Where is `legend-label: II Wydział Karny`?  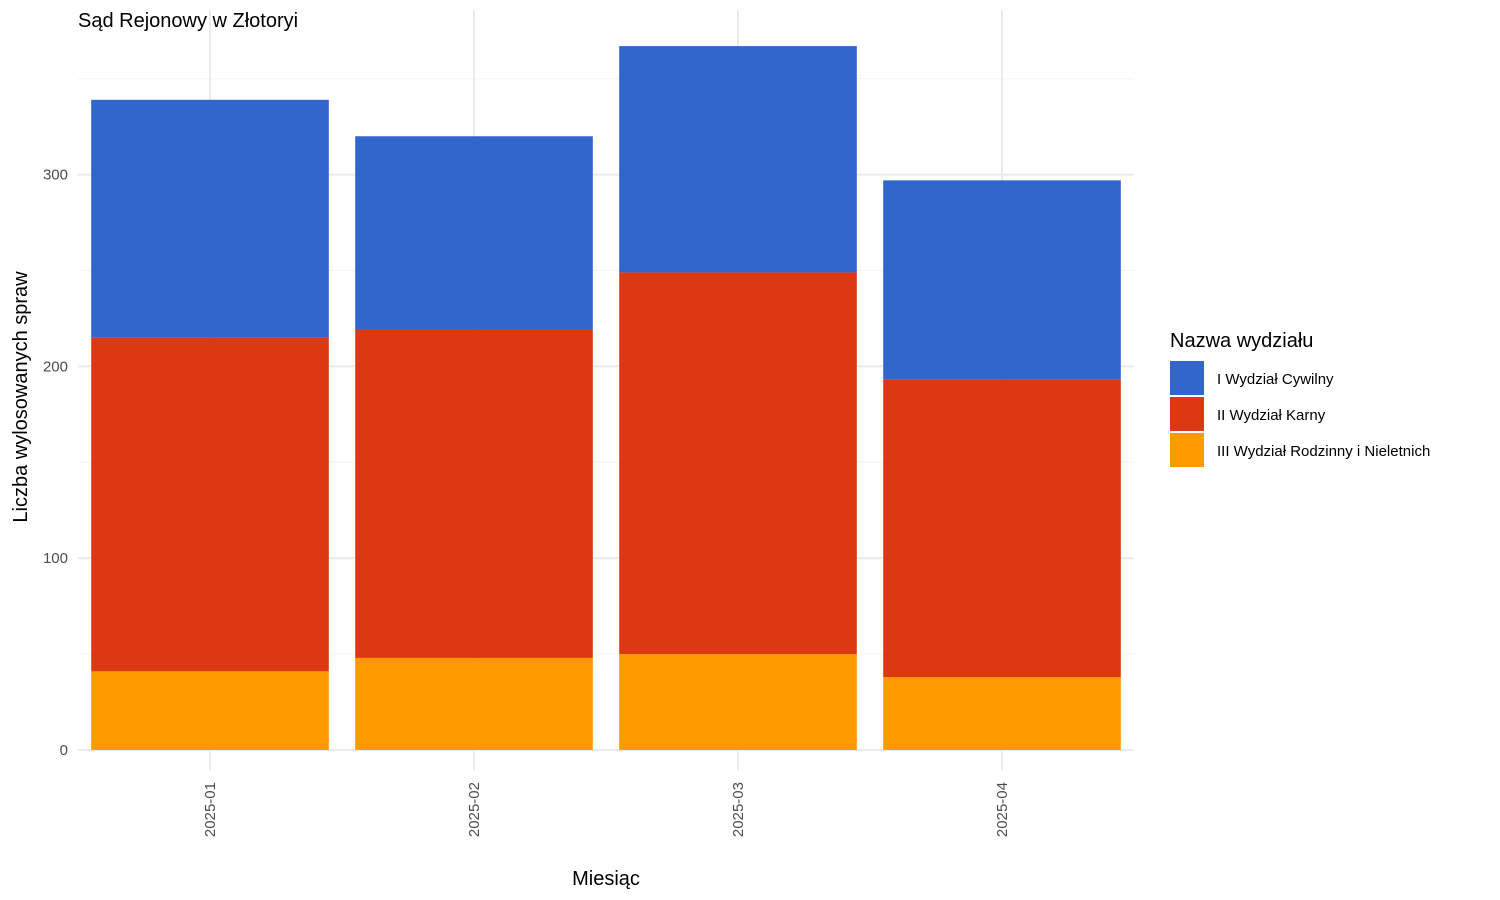 legend-label: II Wydział Karny is located at coordinates (1271, 415).